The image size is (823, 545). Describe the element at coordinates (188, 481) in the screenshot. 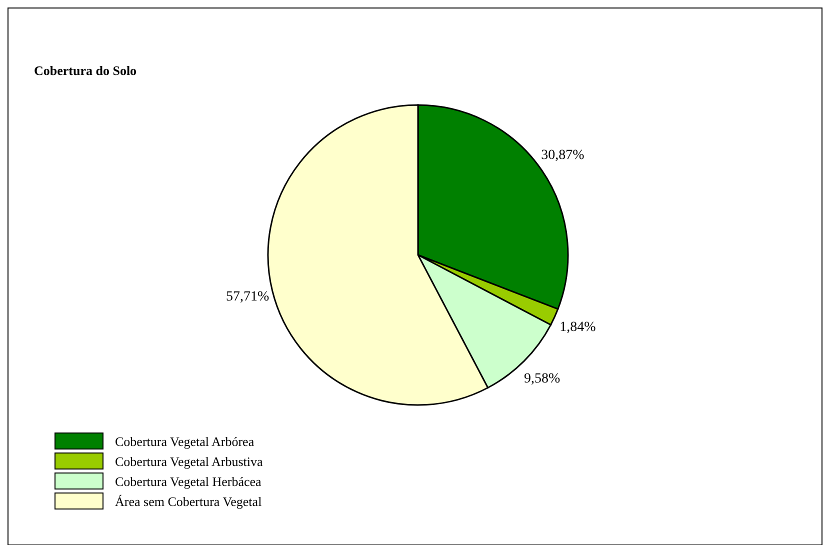

I see `legend-label: Cobertura Vegetal Herbácea` at that location.